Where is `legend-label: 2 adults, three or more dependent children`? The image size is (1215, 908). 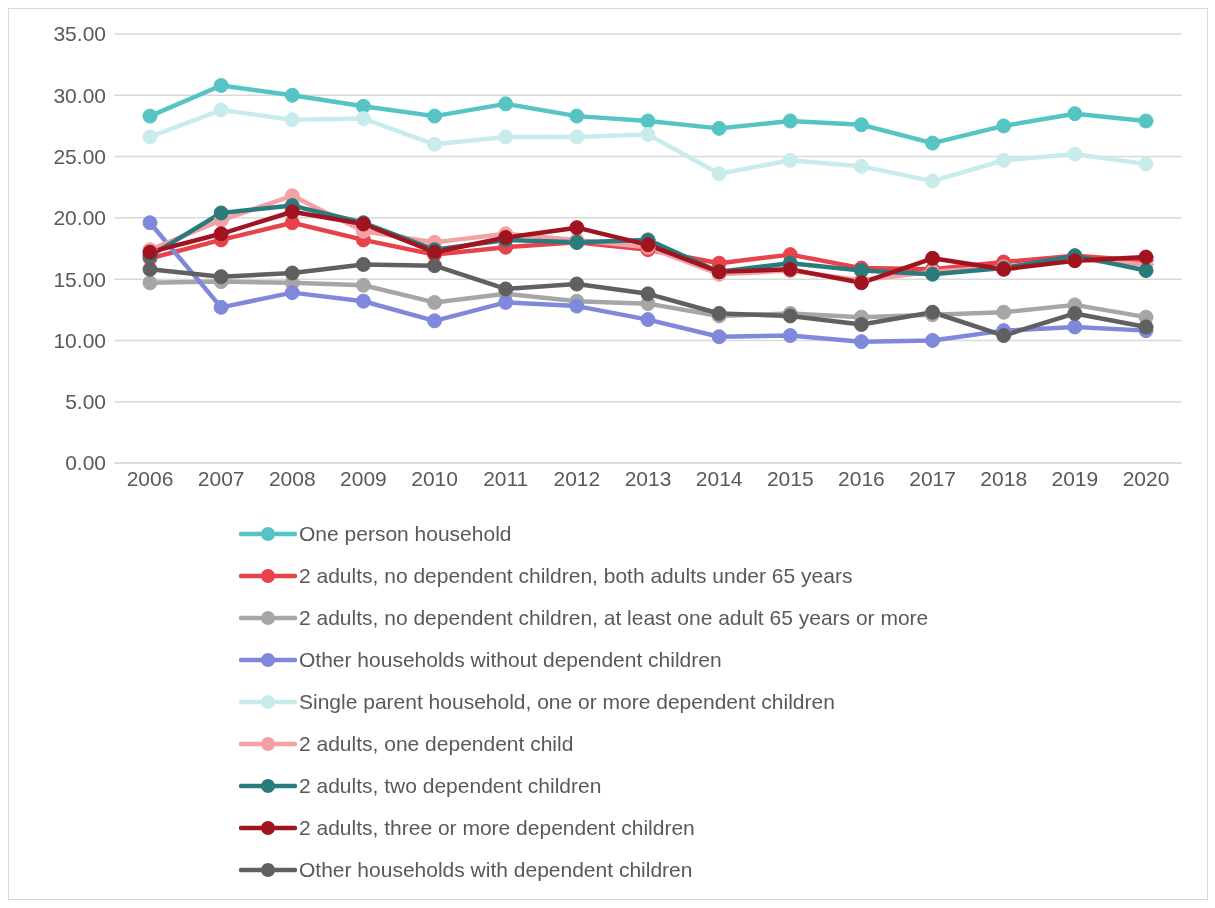
legend-label: 2 adults, three or more dependent children is located at coordinates (497, 828).